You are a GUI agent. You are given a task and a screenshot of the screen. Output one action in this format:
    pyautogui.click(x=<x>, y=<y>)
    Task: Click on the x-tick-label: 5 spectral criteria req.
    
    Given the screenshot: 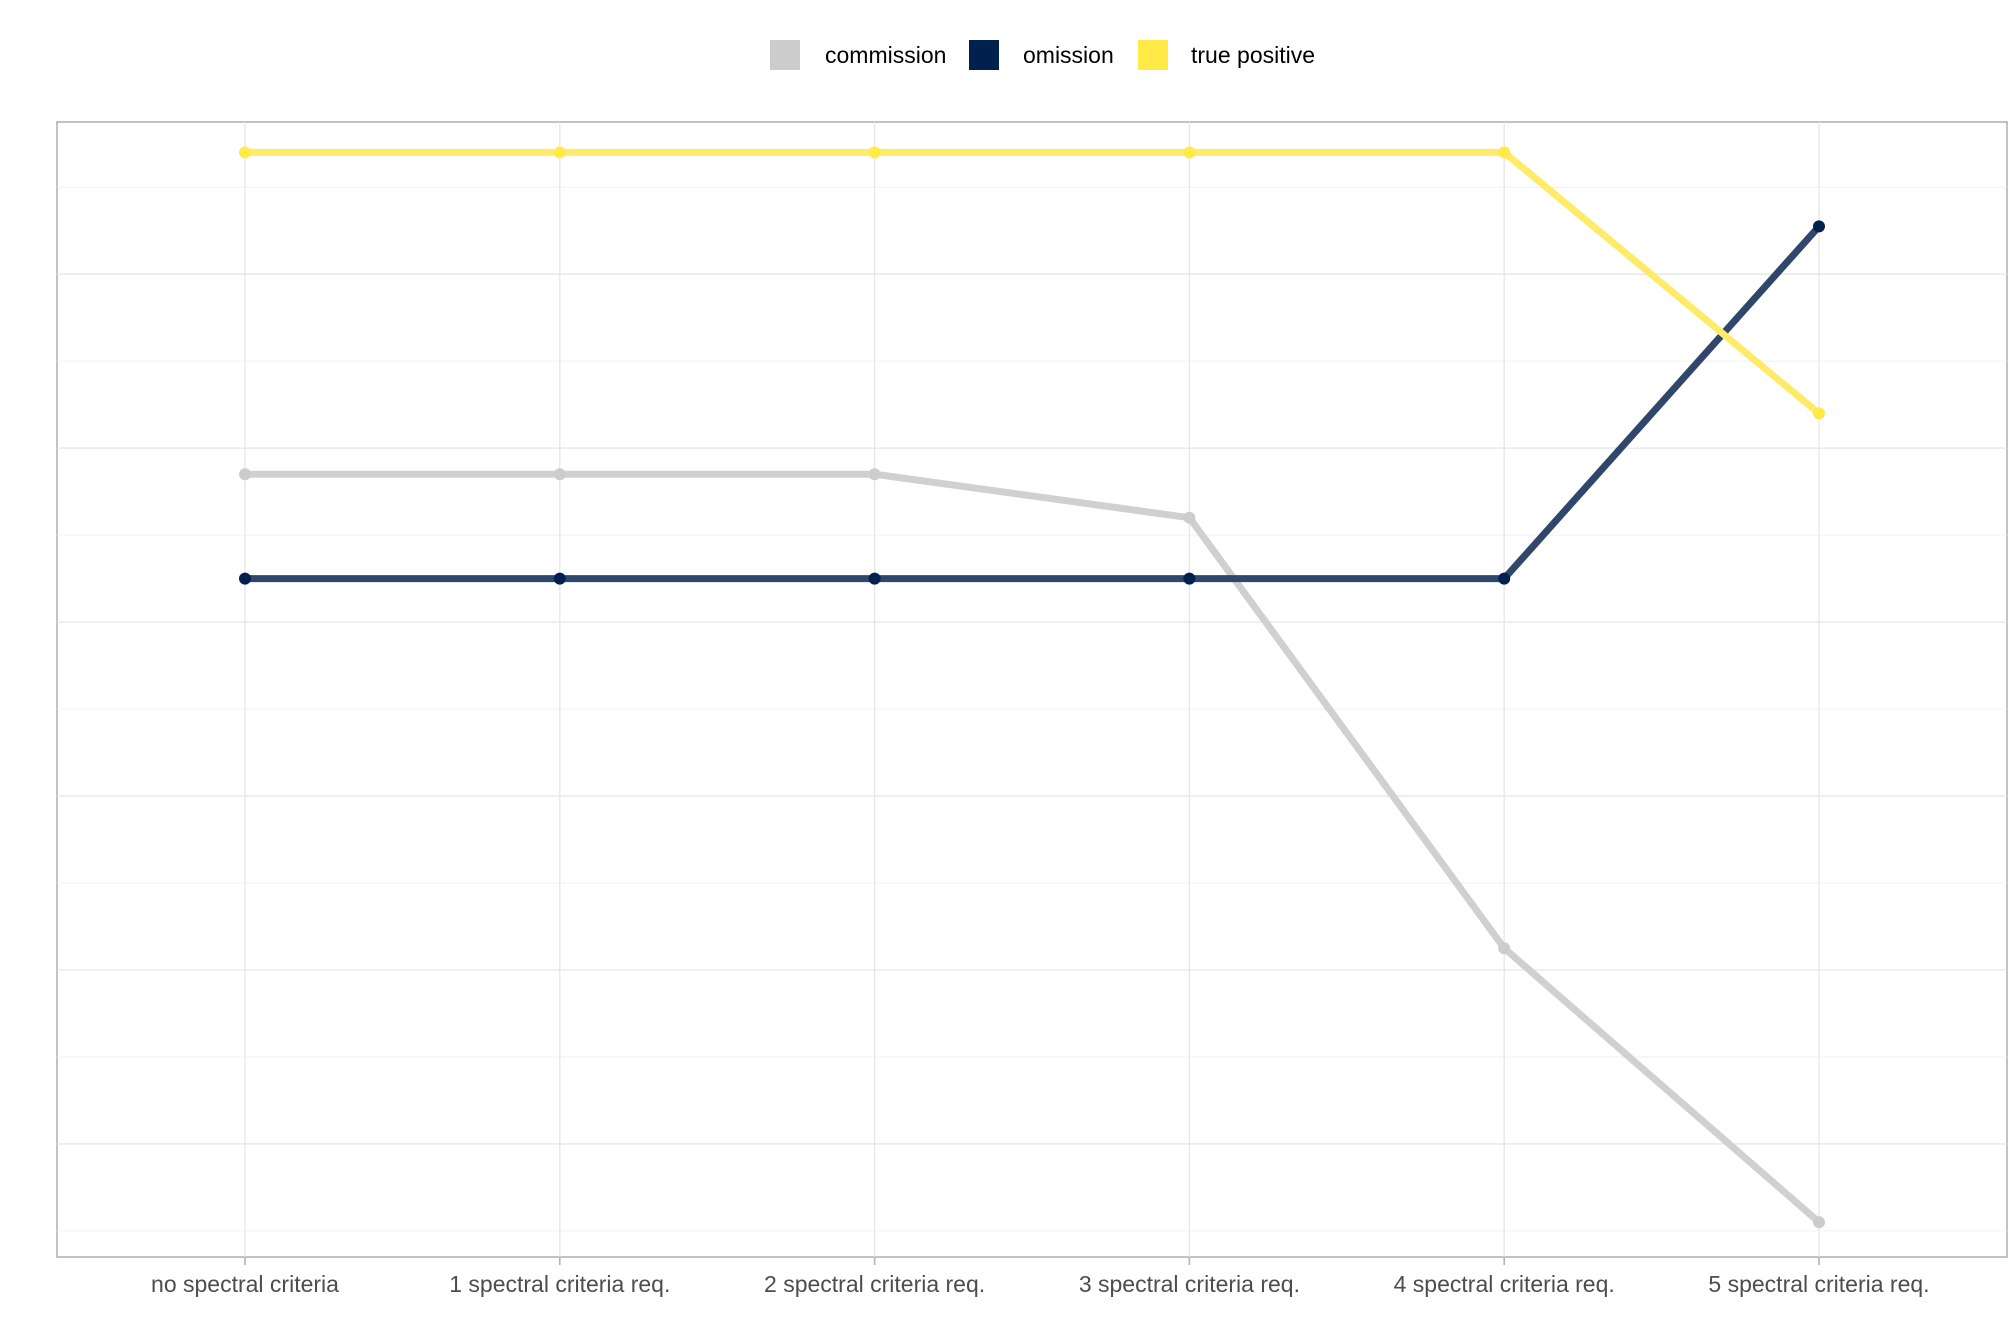 What is the action you would take?
    pyautogui.click(x=1818, y=1284)
    